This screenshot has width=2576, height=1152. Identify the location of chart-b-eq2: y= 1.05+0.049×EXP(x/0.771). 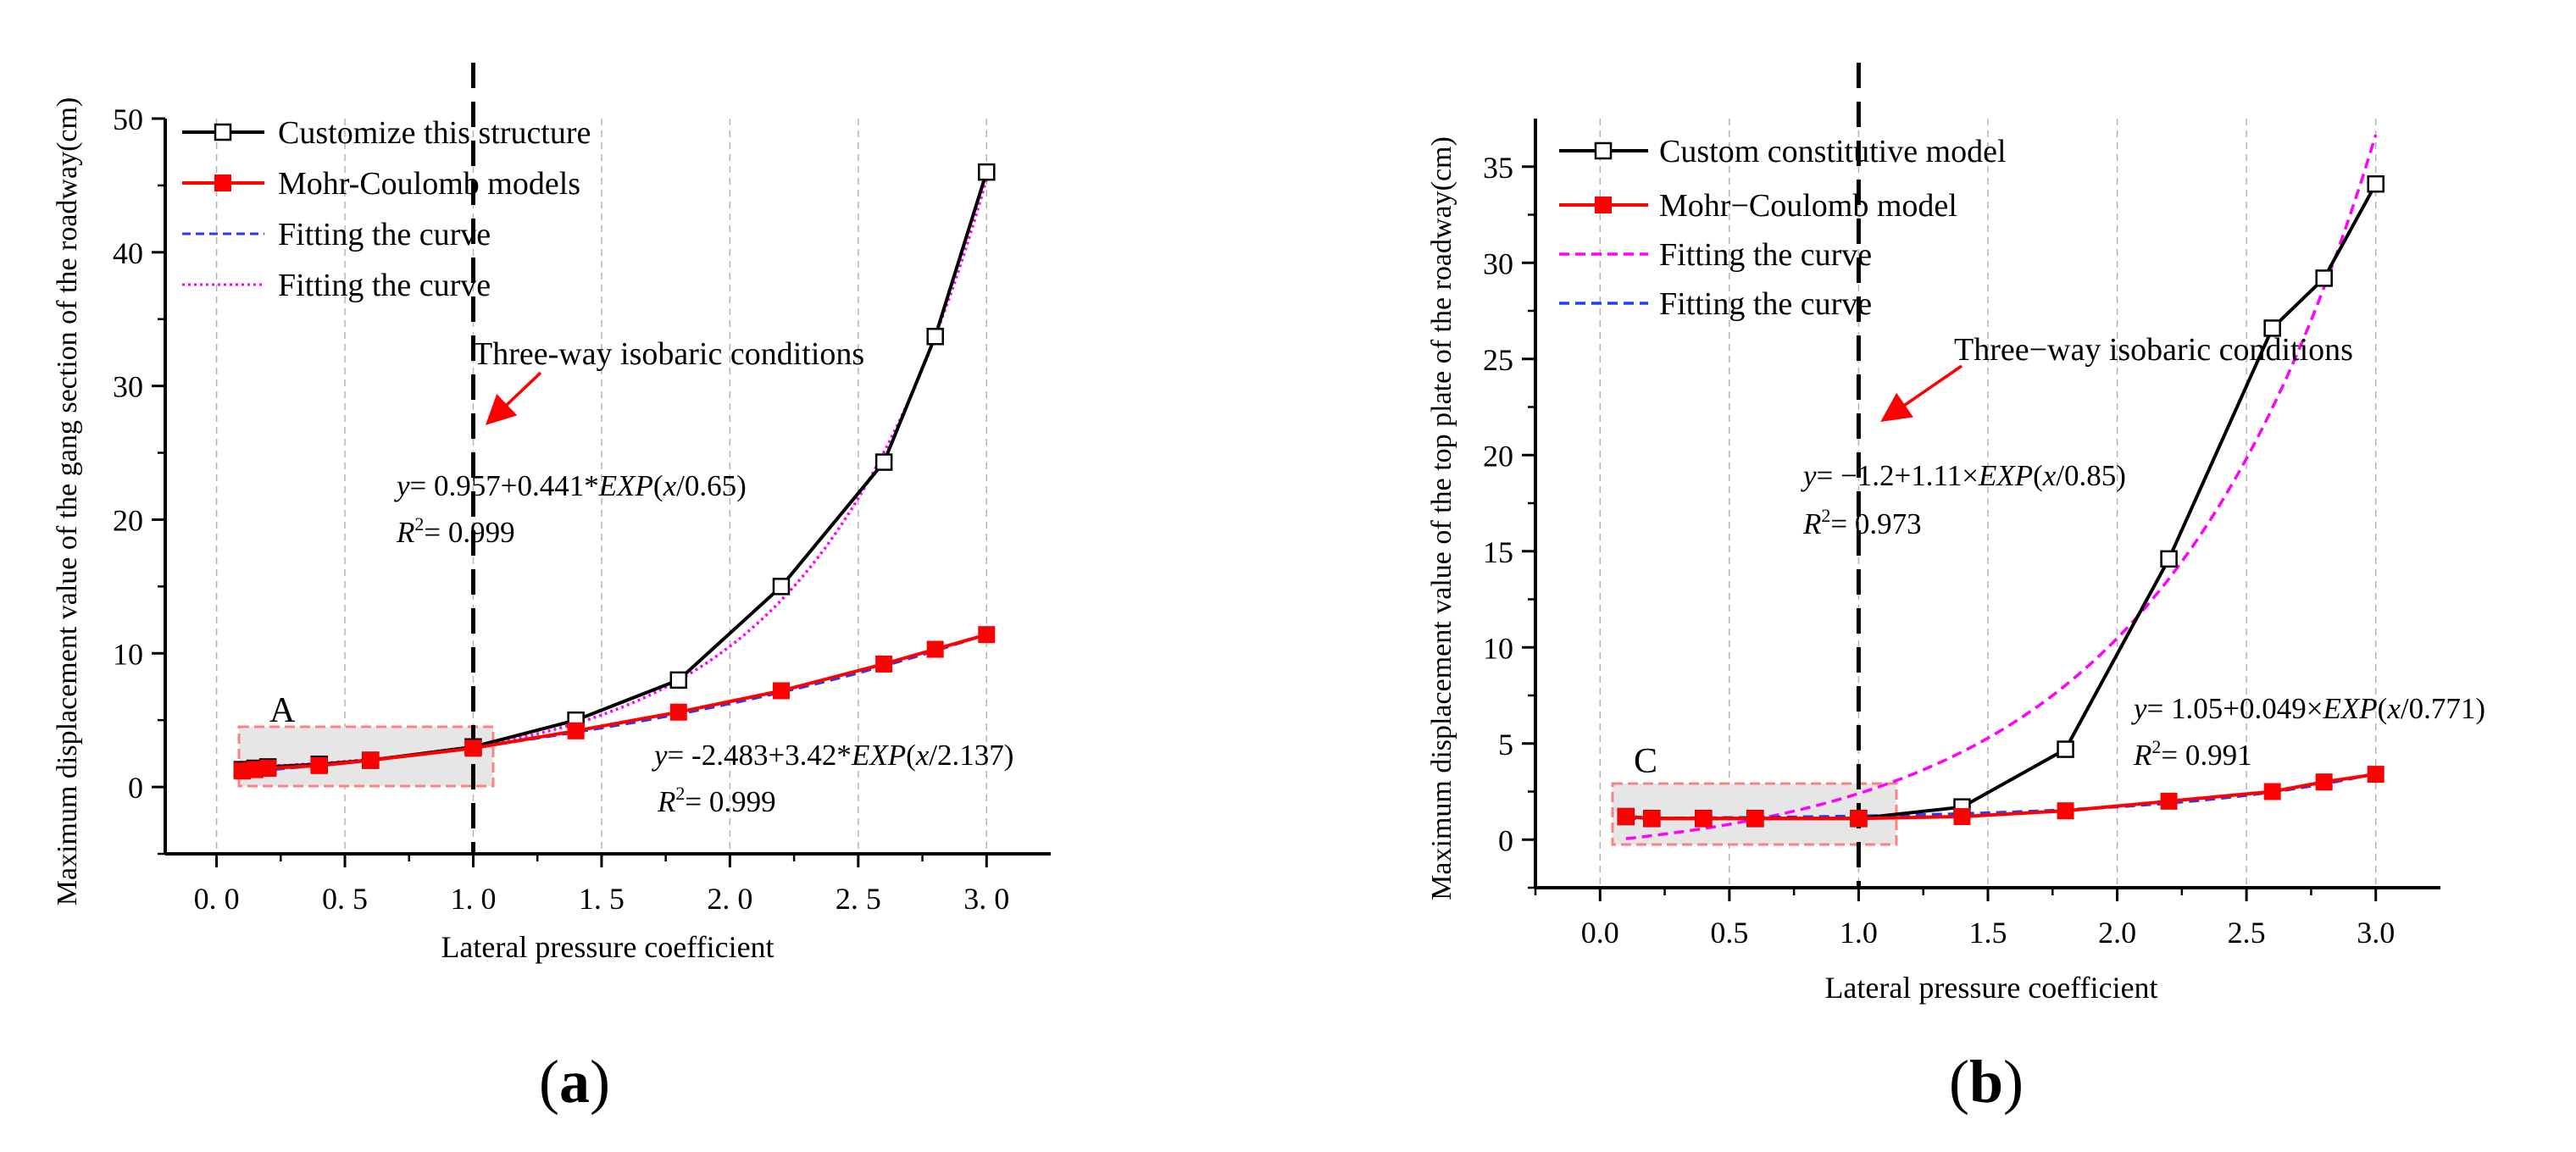
(2308, 708).